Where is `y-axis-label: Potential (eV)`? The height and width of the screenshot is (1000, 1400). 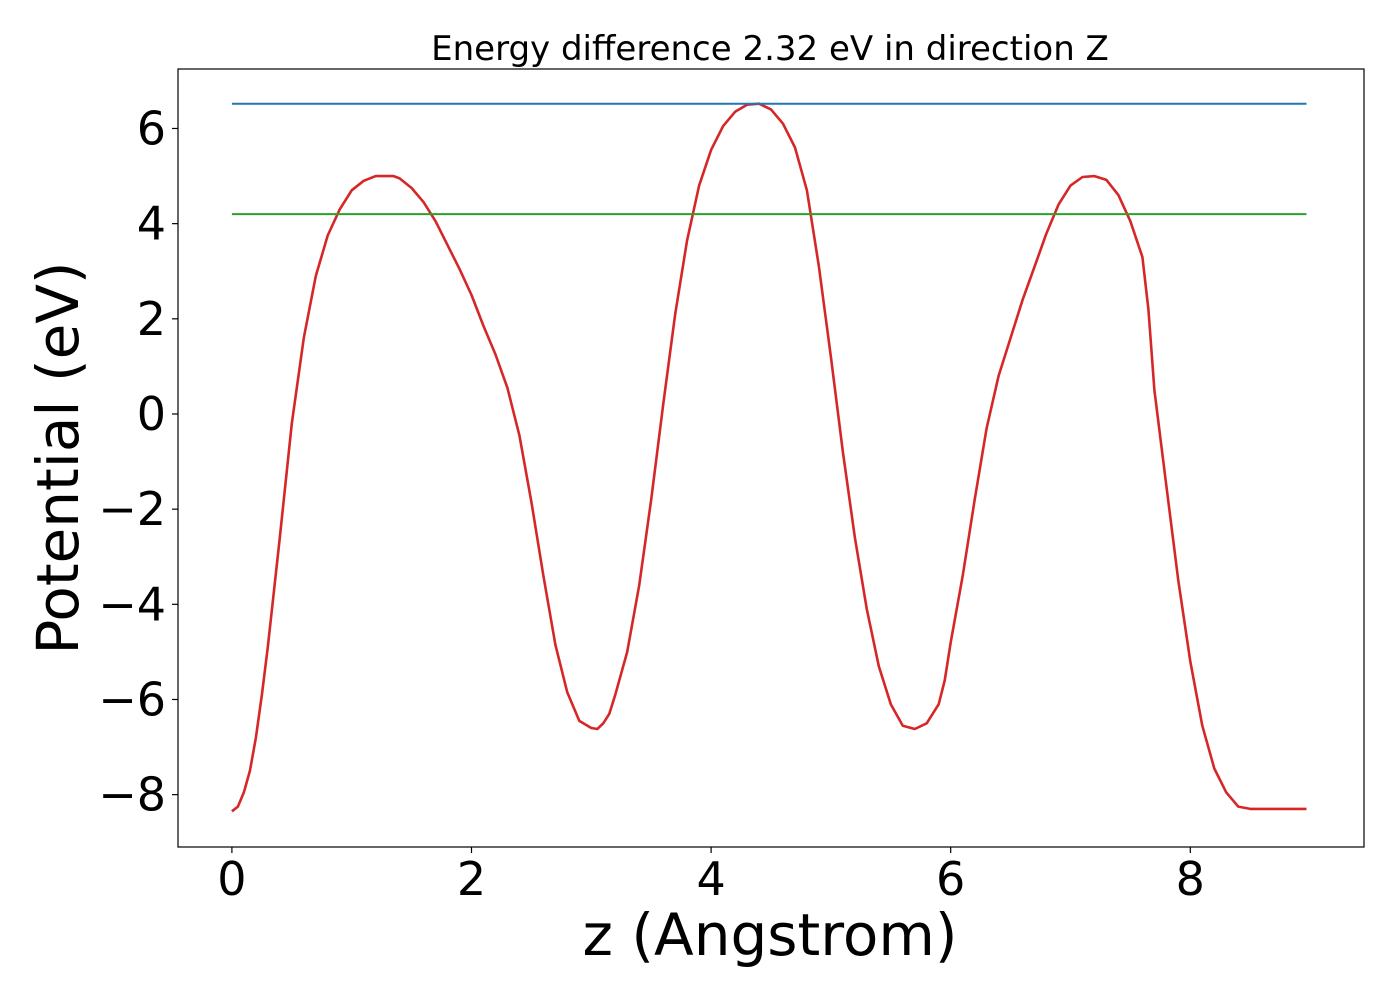
y-axis-label: Potential (eV) is located at coordinates (58, 457).